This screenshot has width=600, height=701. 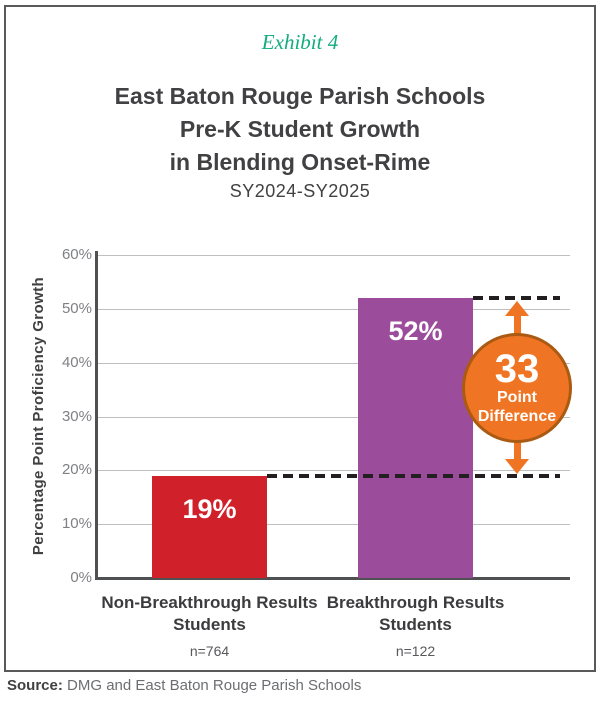 What do you see at coordinates (517, 308) in the screenshot?
I see `difference-arrow-up-icon` at bounding box center [517, 308].